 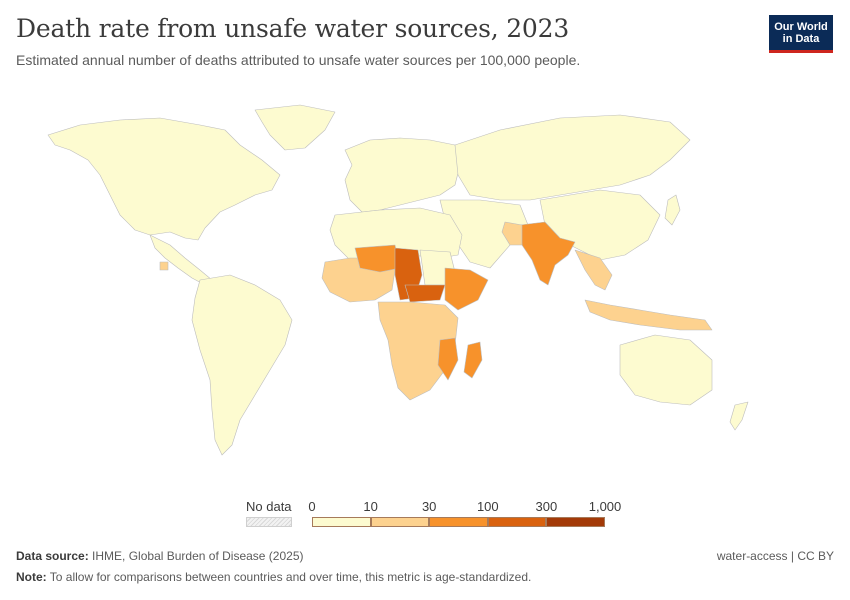 What do you see at coordinates (295, 127) in the screenshot?
I see `region-greenland` at bounding box center [295, 127].